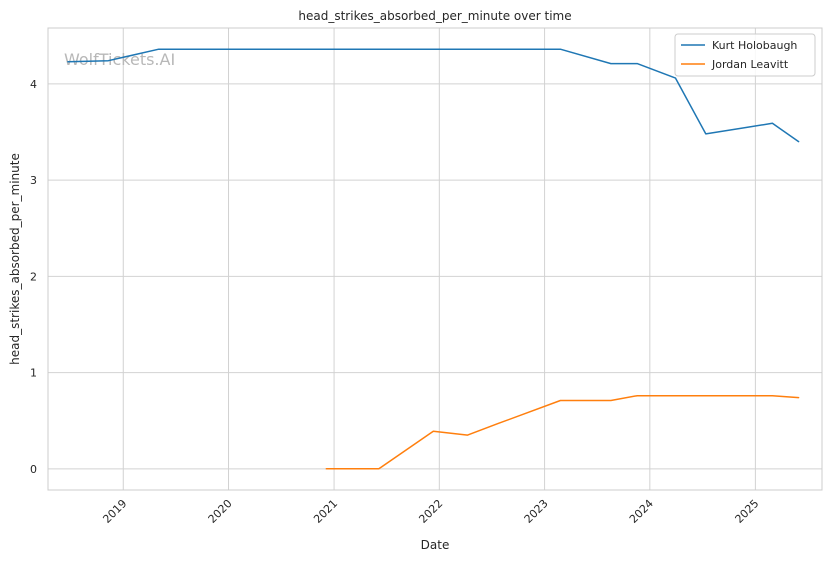 Image resolution: width=832 pixels, height=565 pixels. I want to click on y-tick-label: 3, so click(33, 180).